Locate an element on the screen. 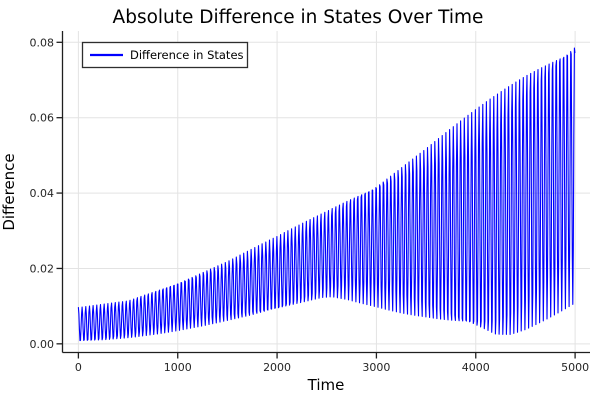  y-tick-label: 0.02 is located at coordinates (42, 268).